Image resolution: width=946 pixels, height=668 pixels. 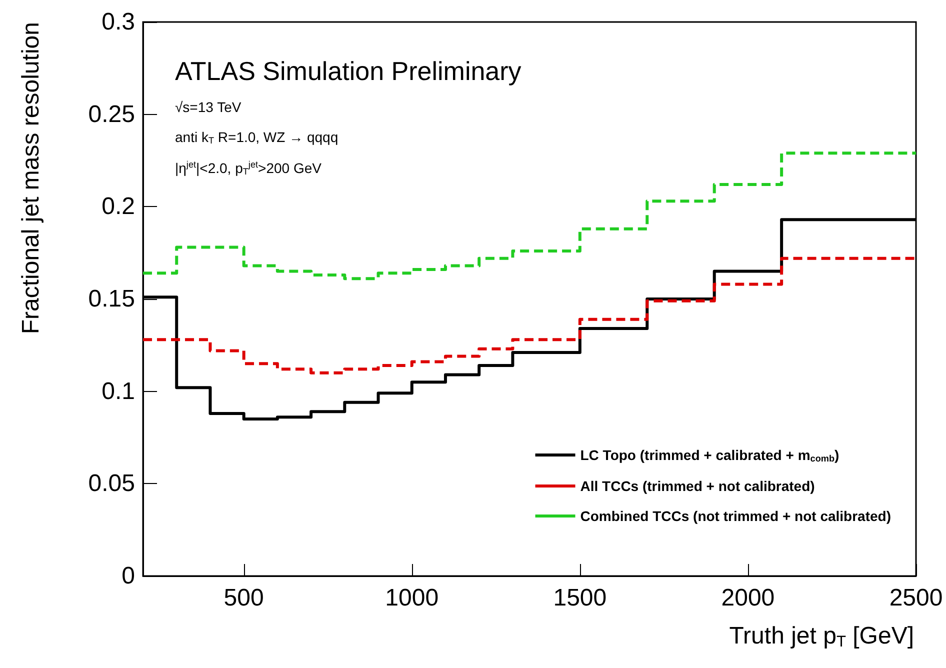 I want to click on y-tick-label: 0.25, so click(x=111, y=114).